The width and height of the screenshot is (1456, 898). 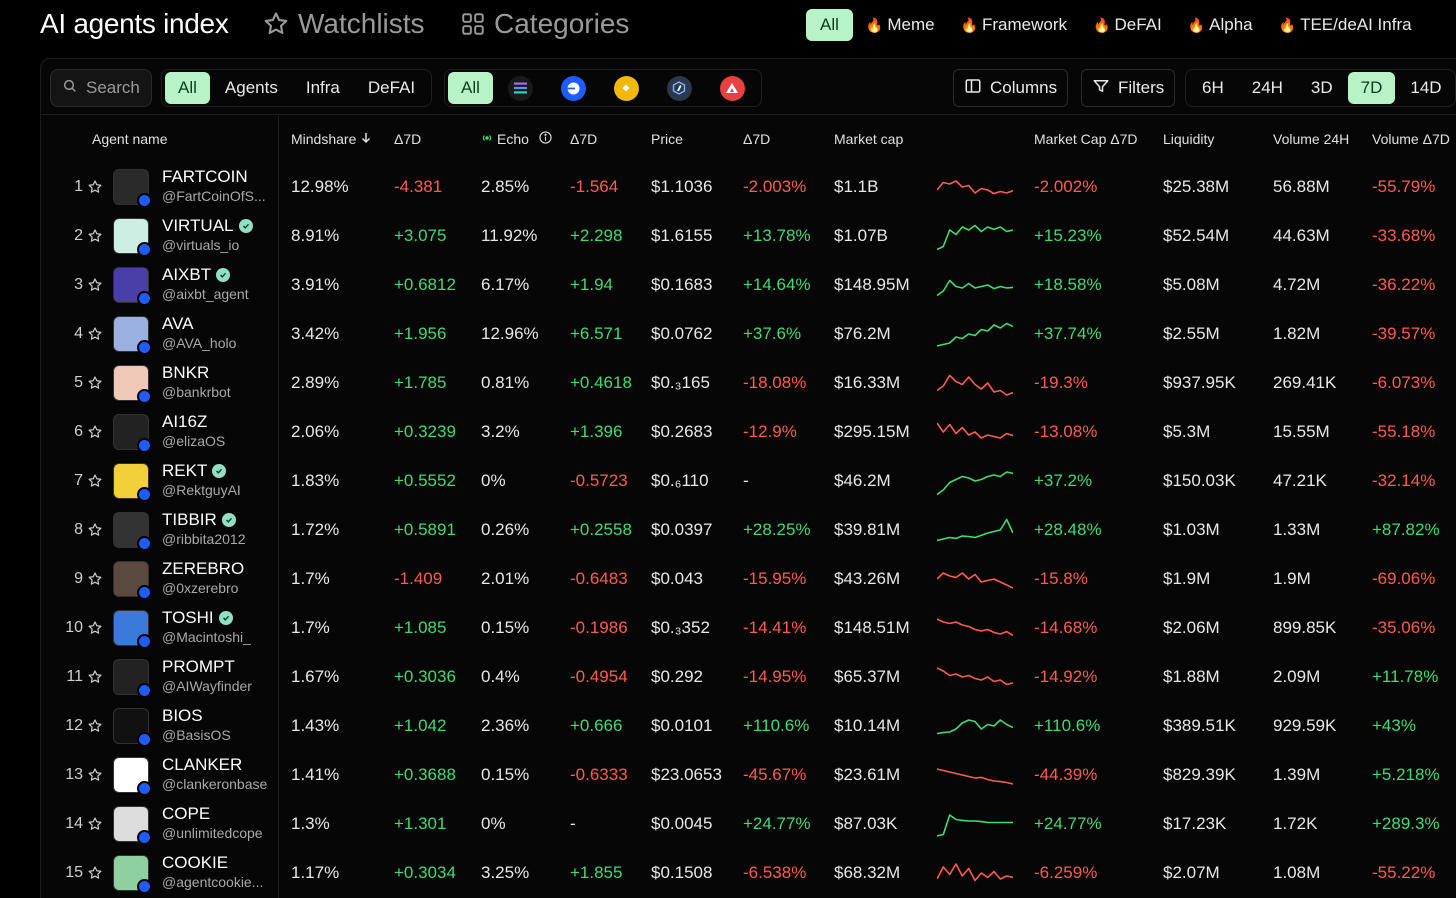 What do you see at coordinates (829, 25) in the screenshot?
I see `category-all: All` at bounding box center [829, 25].